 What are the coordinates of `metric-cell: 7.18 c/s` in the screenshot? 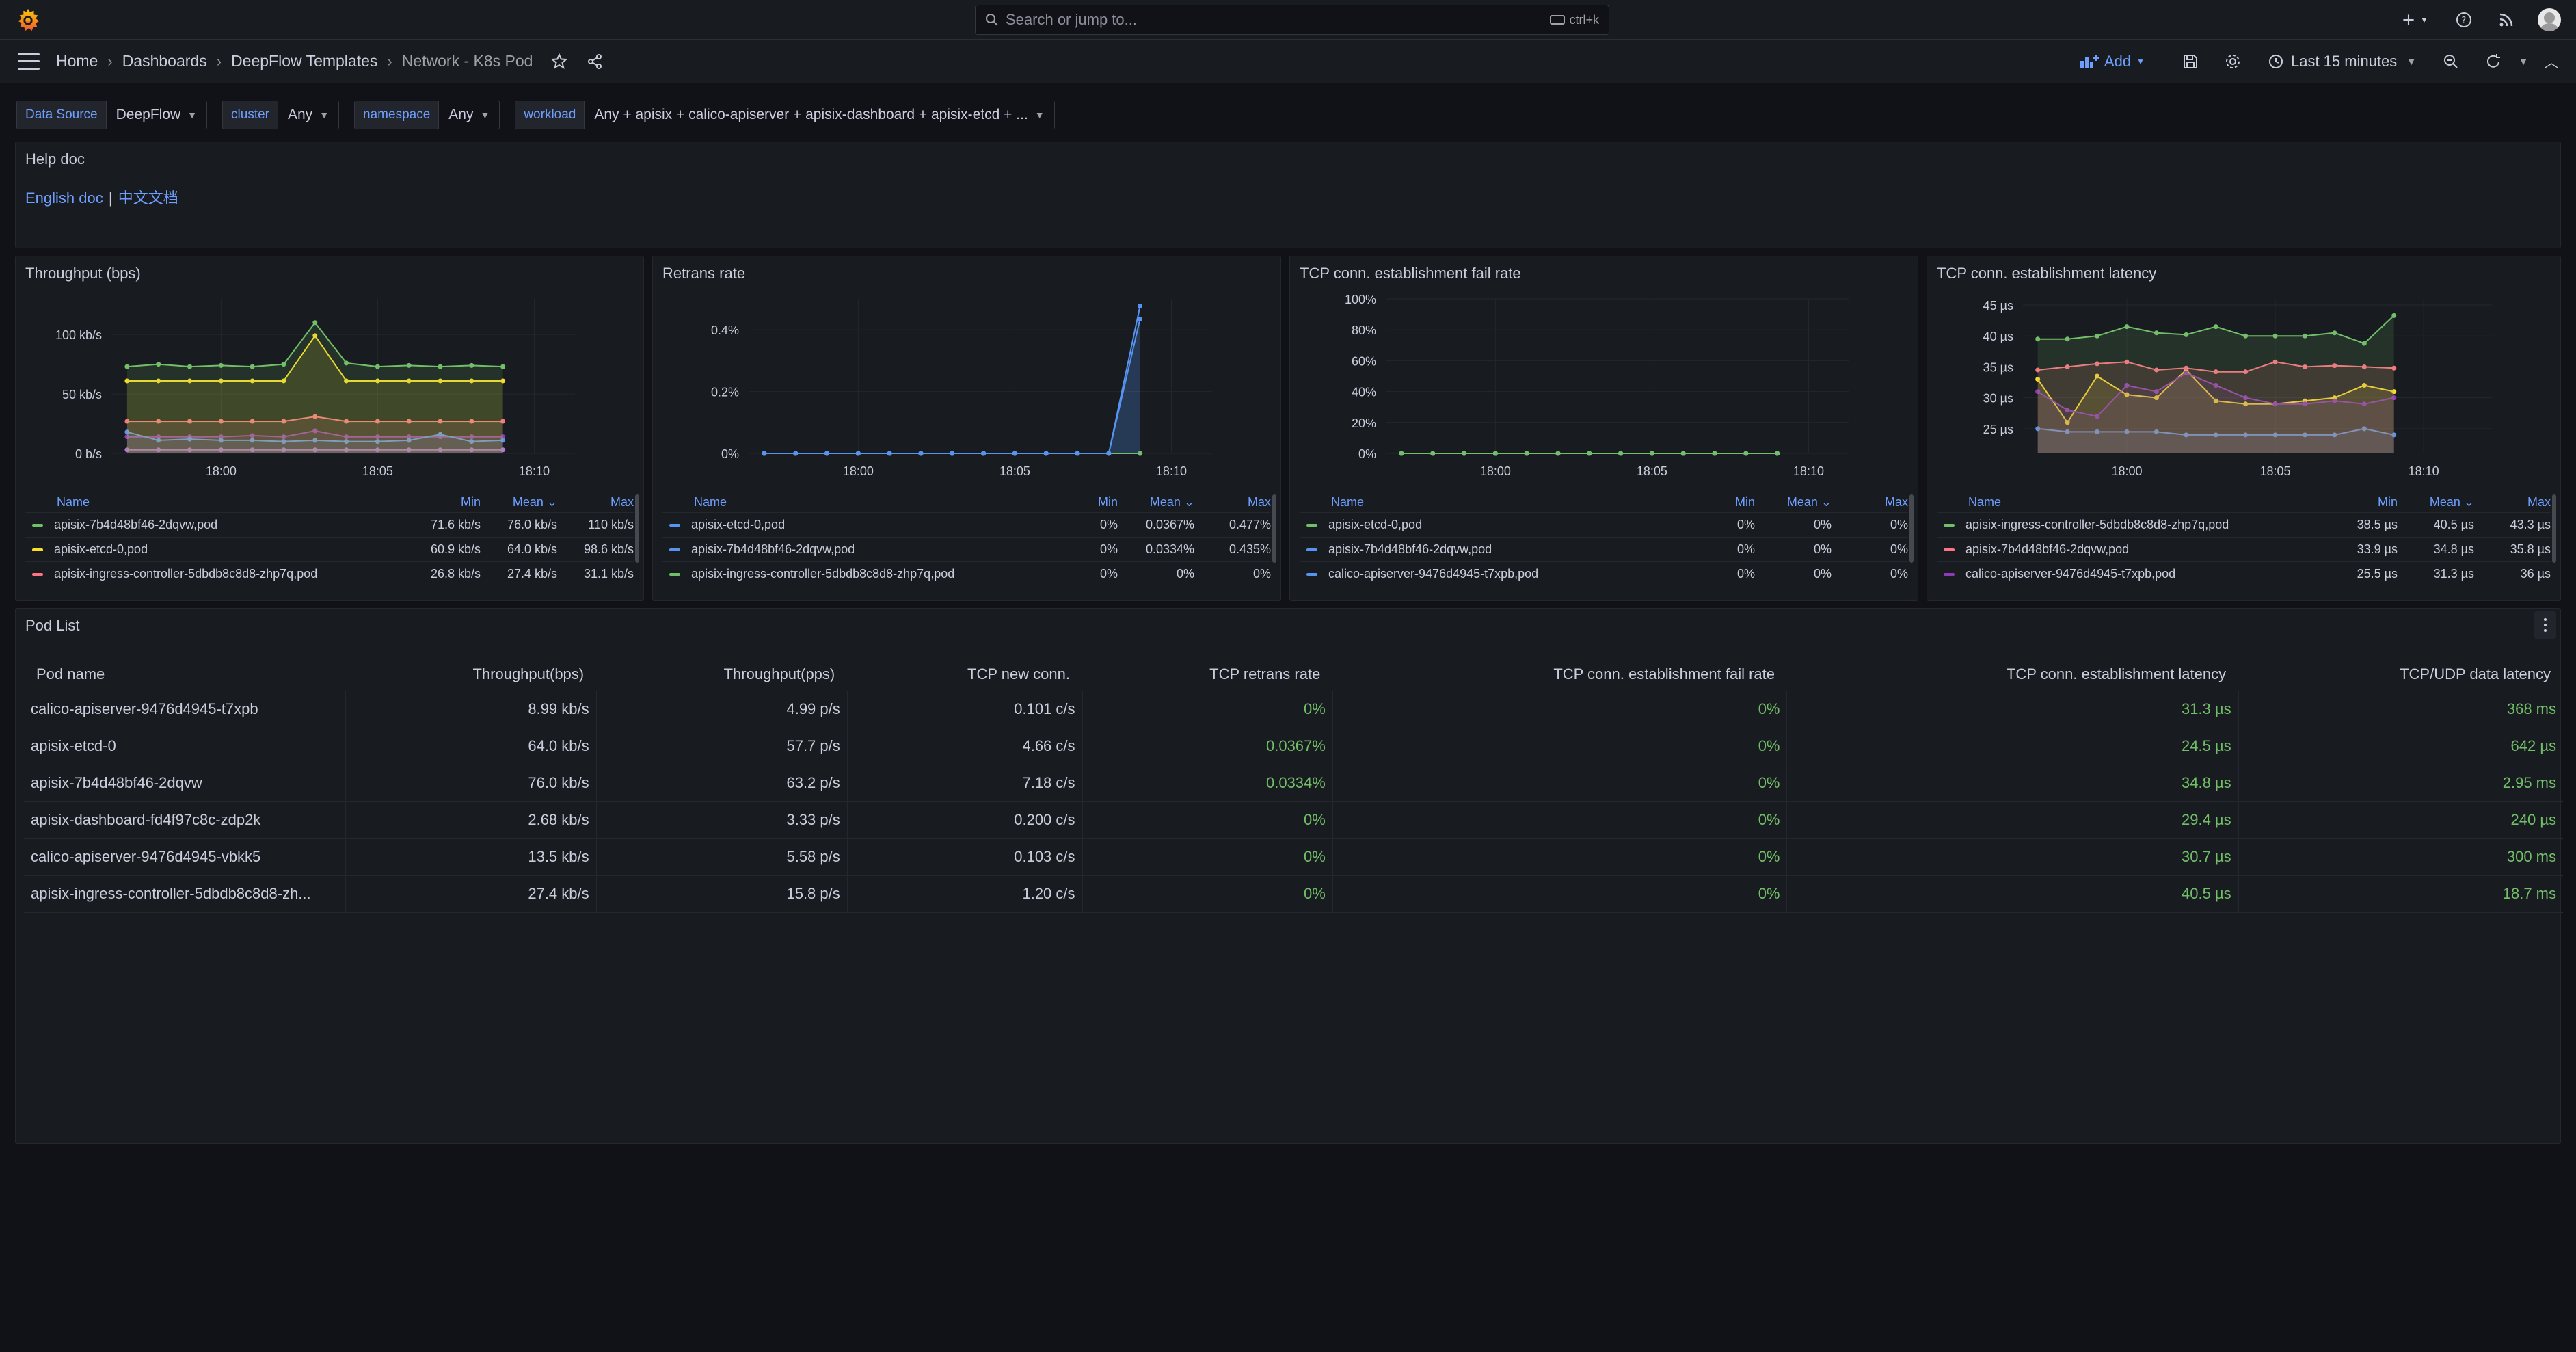 It's located at (965, 783).